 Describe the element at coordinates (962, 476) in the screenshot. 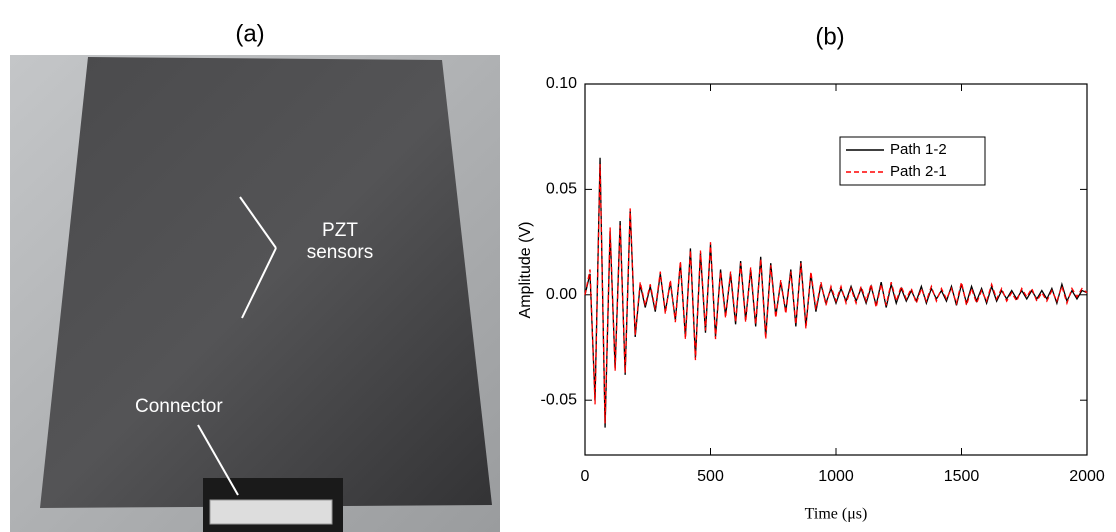

I see `x-tick-label: 1500` at that location.